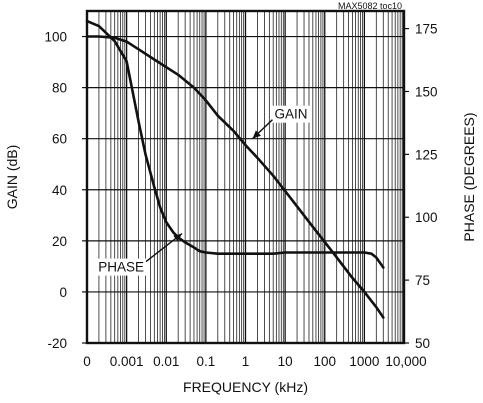  Describe the element at coordinates (59, 190) in the screenshot. I see `y-tick-label: 40` at that location.